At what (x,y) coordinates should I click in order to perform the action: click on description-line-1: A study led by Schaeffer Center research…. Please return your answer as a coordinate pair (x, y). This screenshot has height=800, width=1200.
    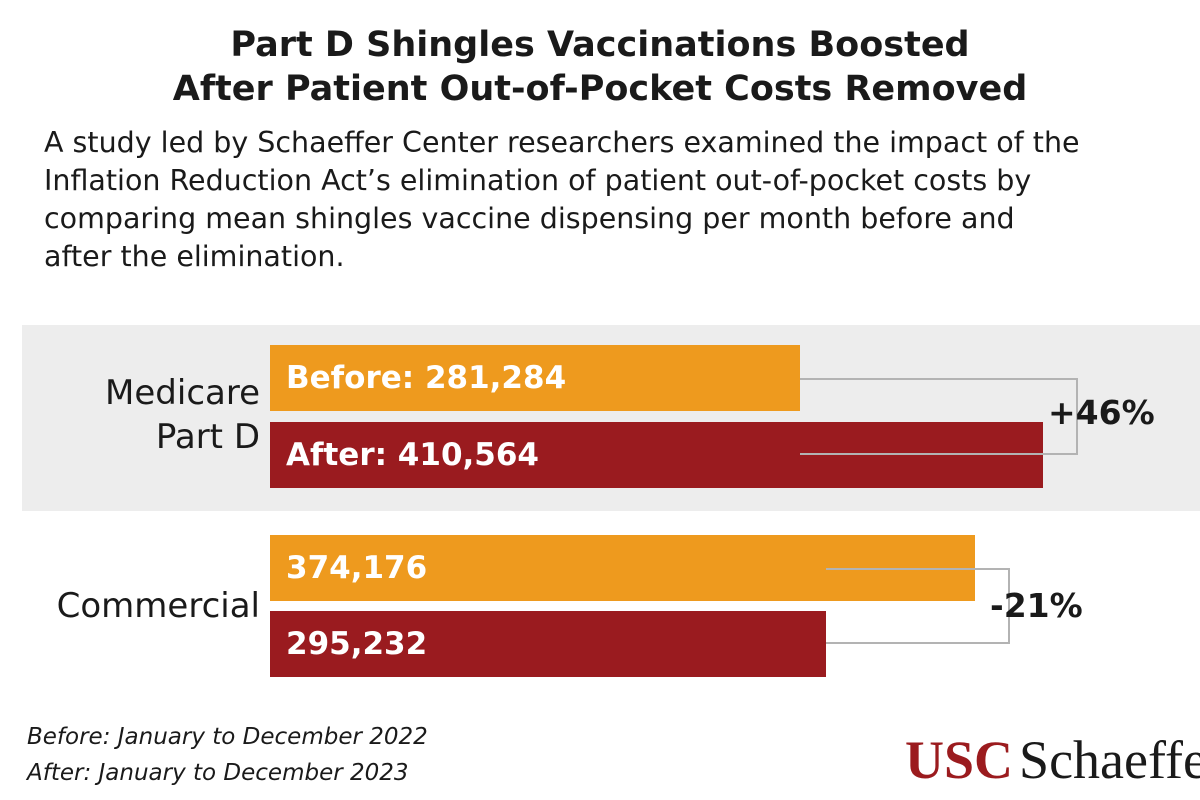
    Looking at the image, I should click on (562, 142).